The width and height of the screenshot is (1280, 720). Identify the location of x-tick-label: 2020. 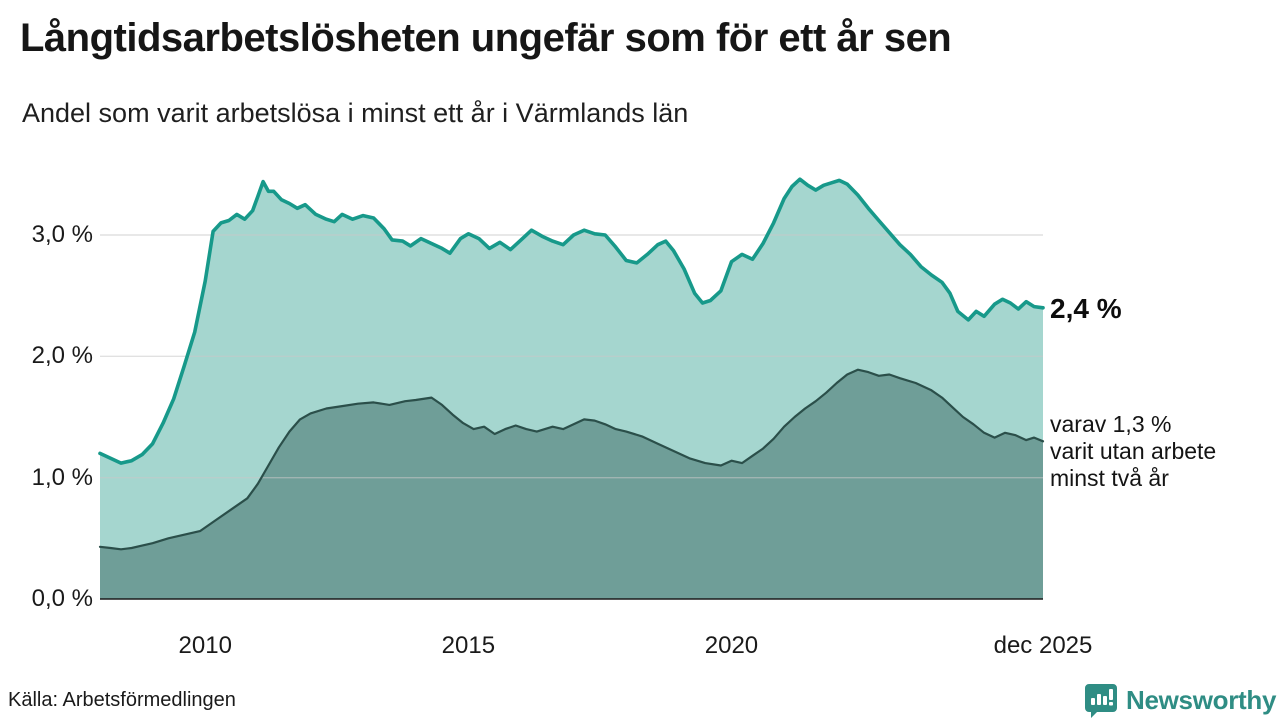
(731, 645).